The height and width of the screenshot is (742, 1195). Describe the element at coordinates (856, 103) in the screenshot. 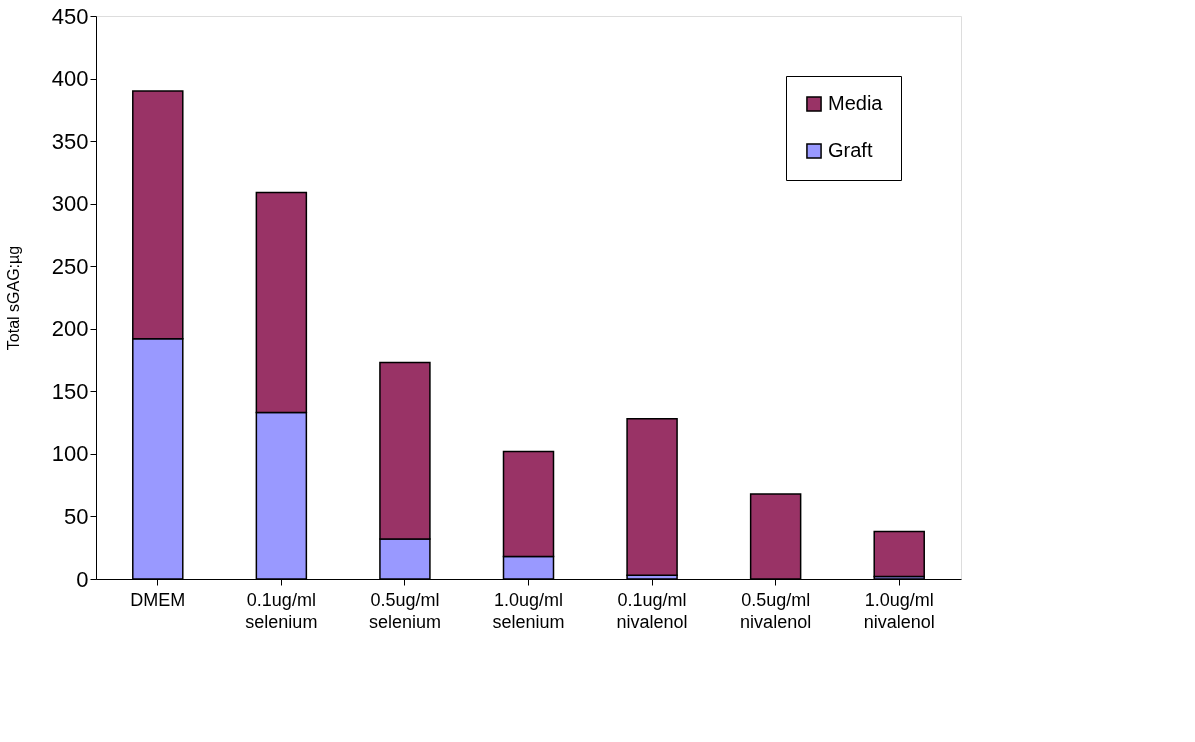

I see `legend-label: Media` at that location.